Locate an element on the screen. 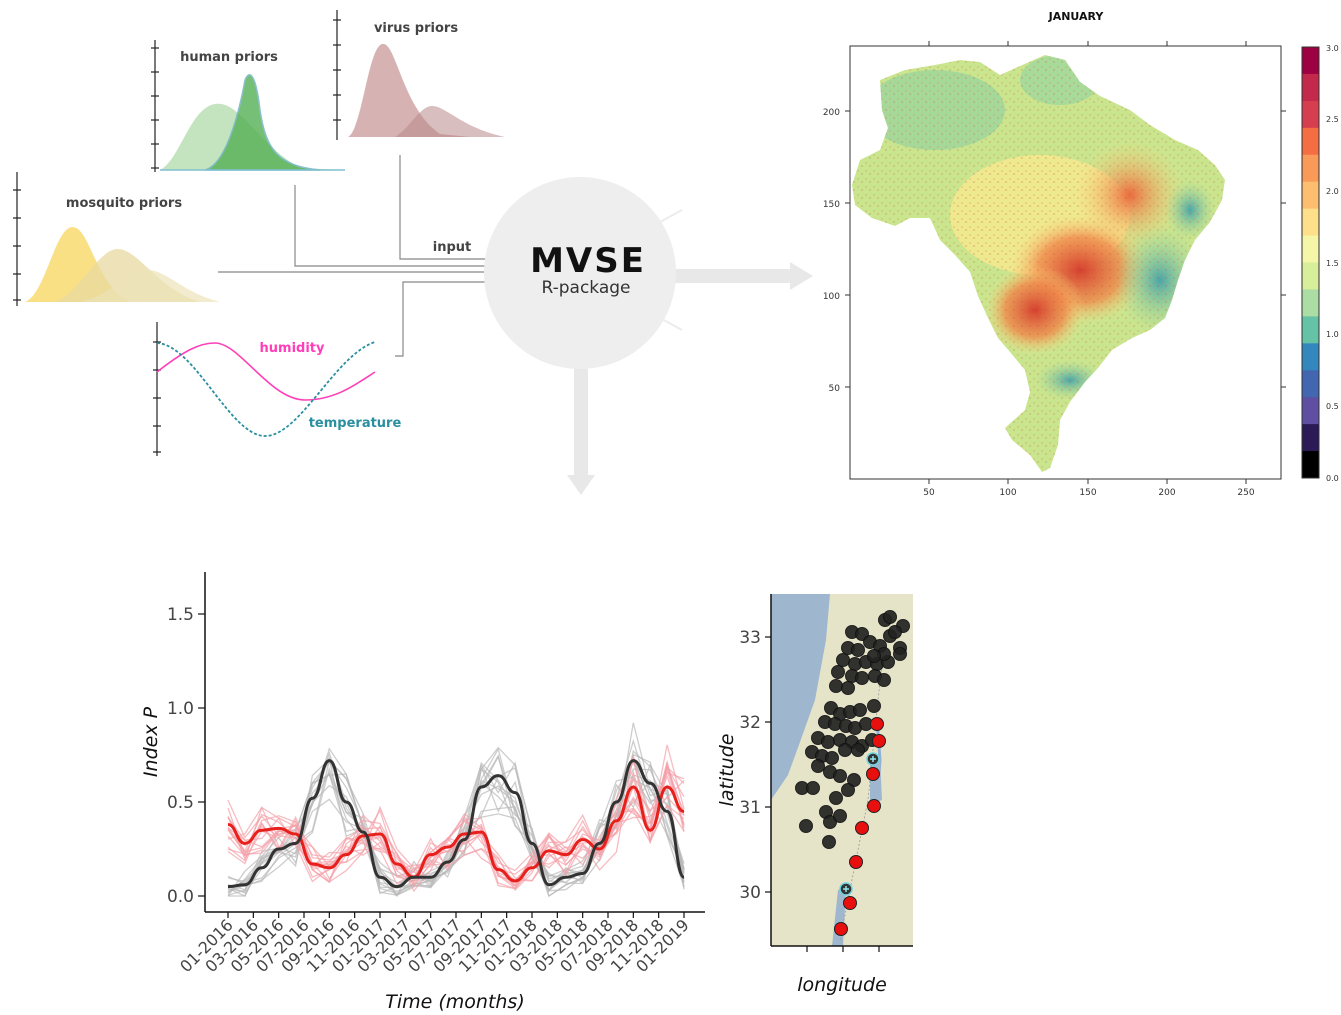 This screenshot has height=1015, width=1341. map-x-tick: 150 is located at coordinates (1087, 493).